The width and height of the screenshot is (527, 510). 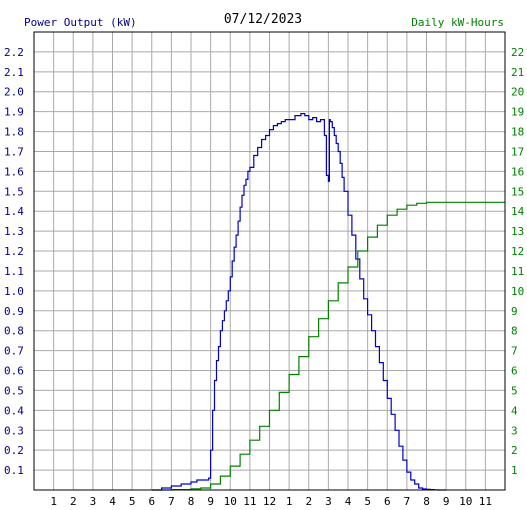 I want to click on y-tick-label-right: 22, so click(x=517, y=52).